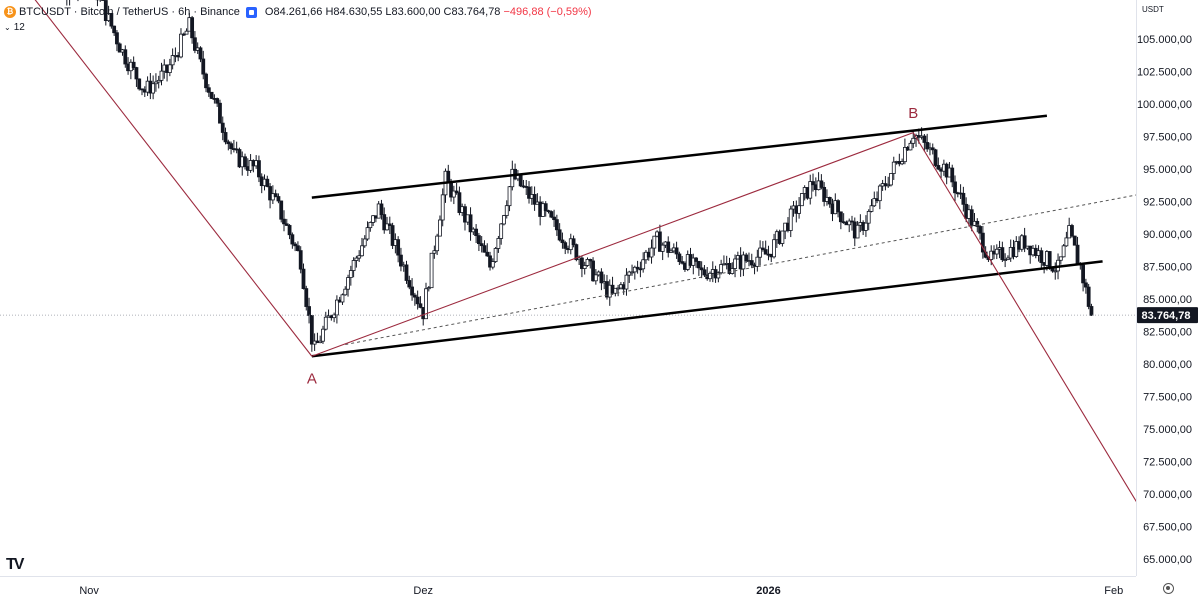 The width and height of the screenshot is (1200, 598). I want to click on indicator-toggle: ⌄ 12, so click(14, 27).